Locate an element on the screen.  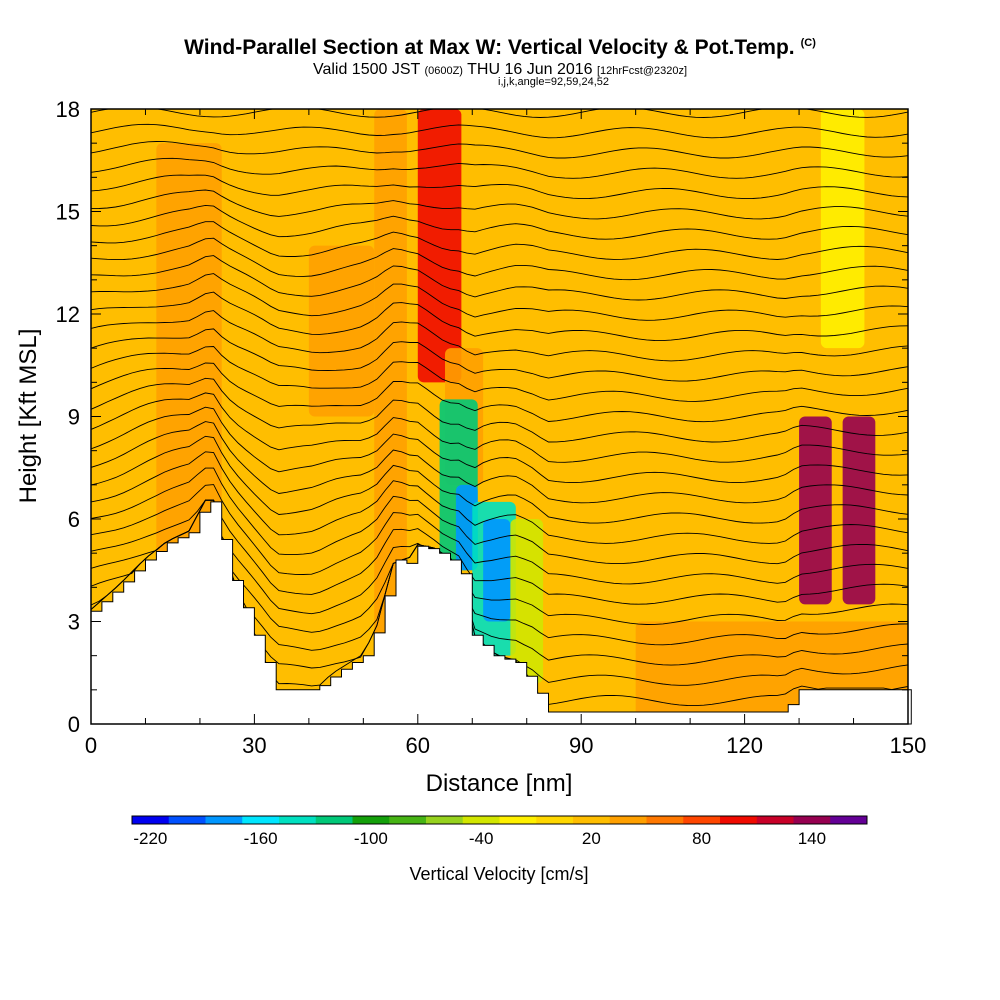
colorbar: -220 -160 -100 -40 20 80 140 is located at coordinates (499, 831).